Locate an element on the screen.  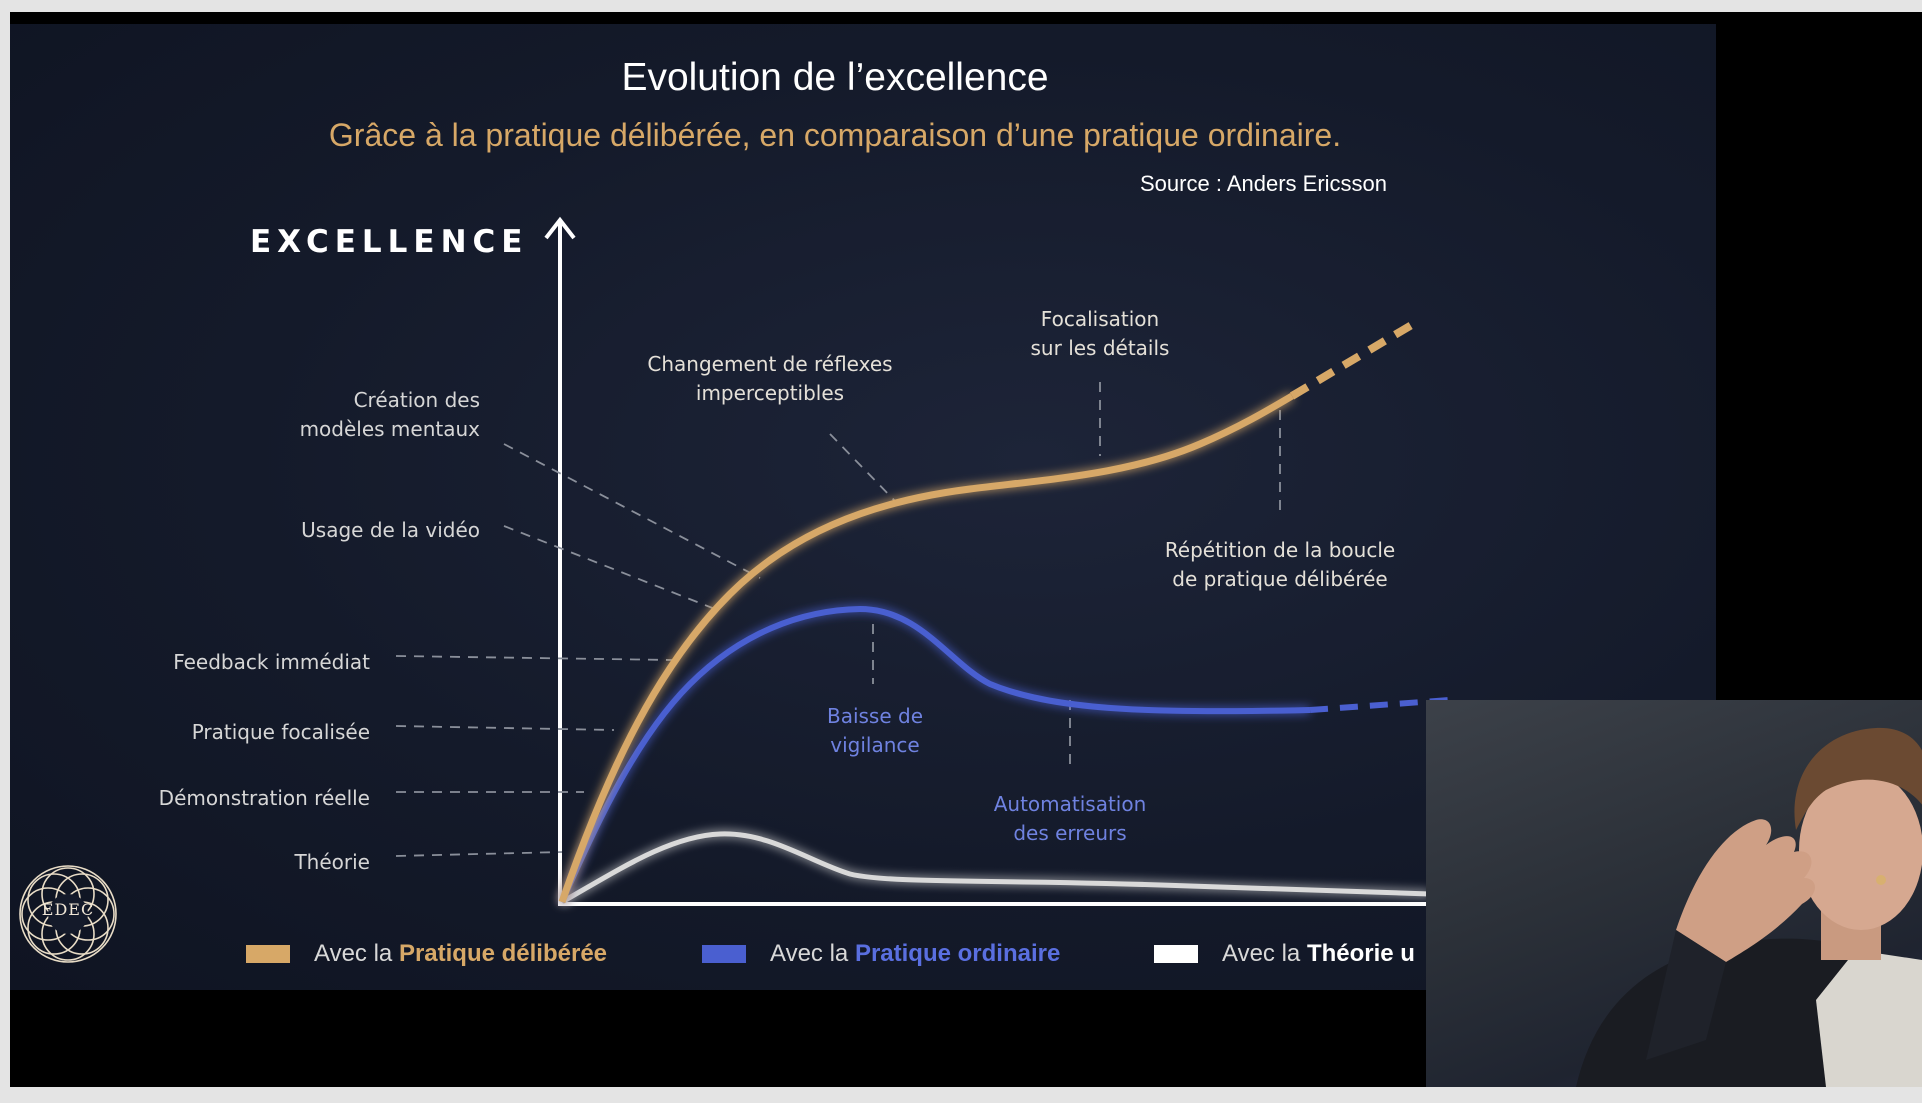
presenter-video-overlay is located at coordinates (1674, 893).